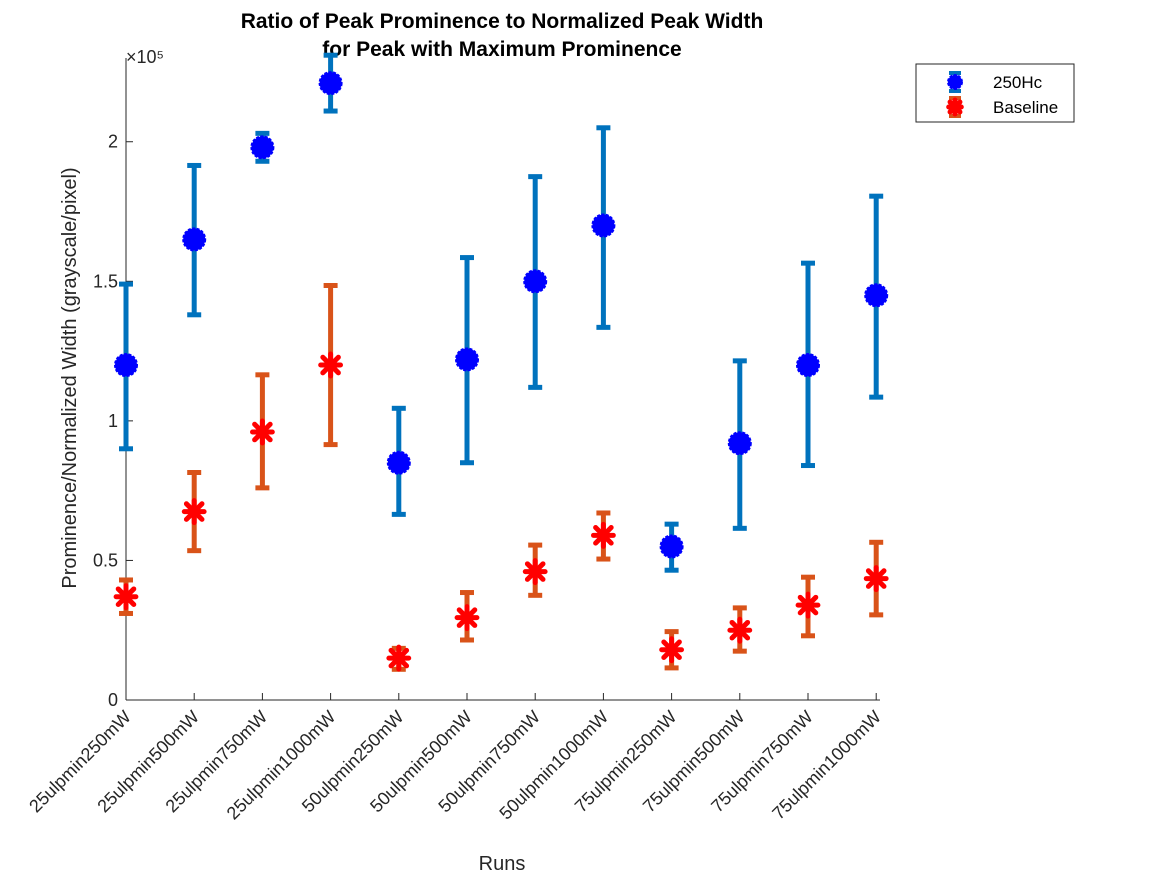  I want to click on legend-entry: 250Hc, so click(995, 82).